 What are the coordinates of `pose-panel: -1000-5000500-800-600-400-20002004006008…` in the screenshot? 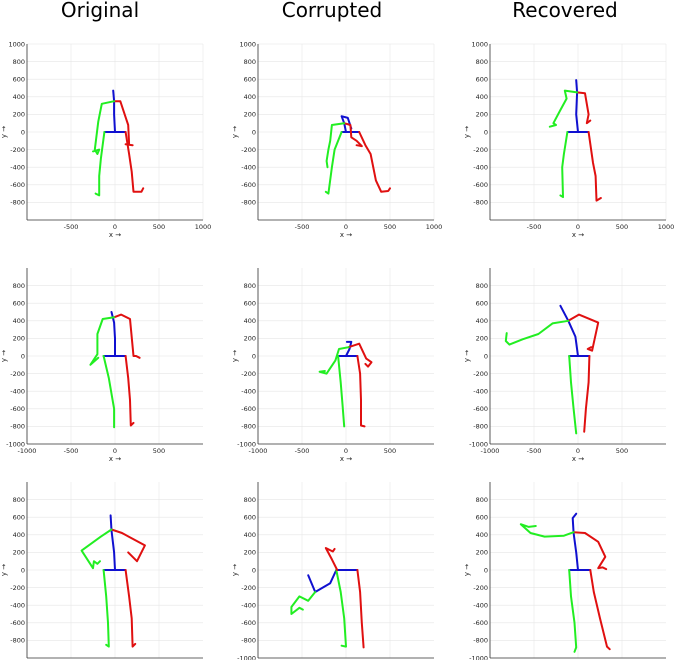 It's located at (101, 570).